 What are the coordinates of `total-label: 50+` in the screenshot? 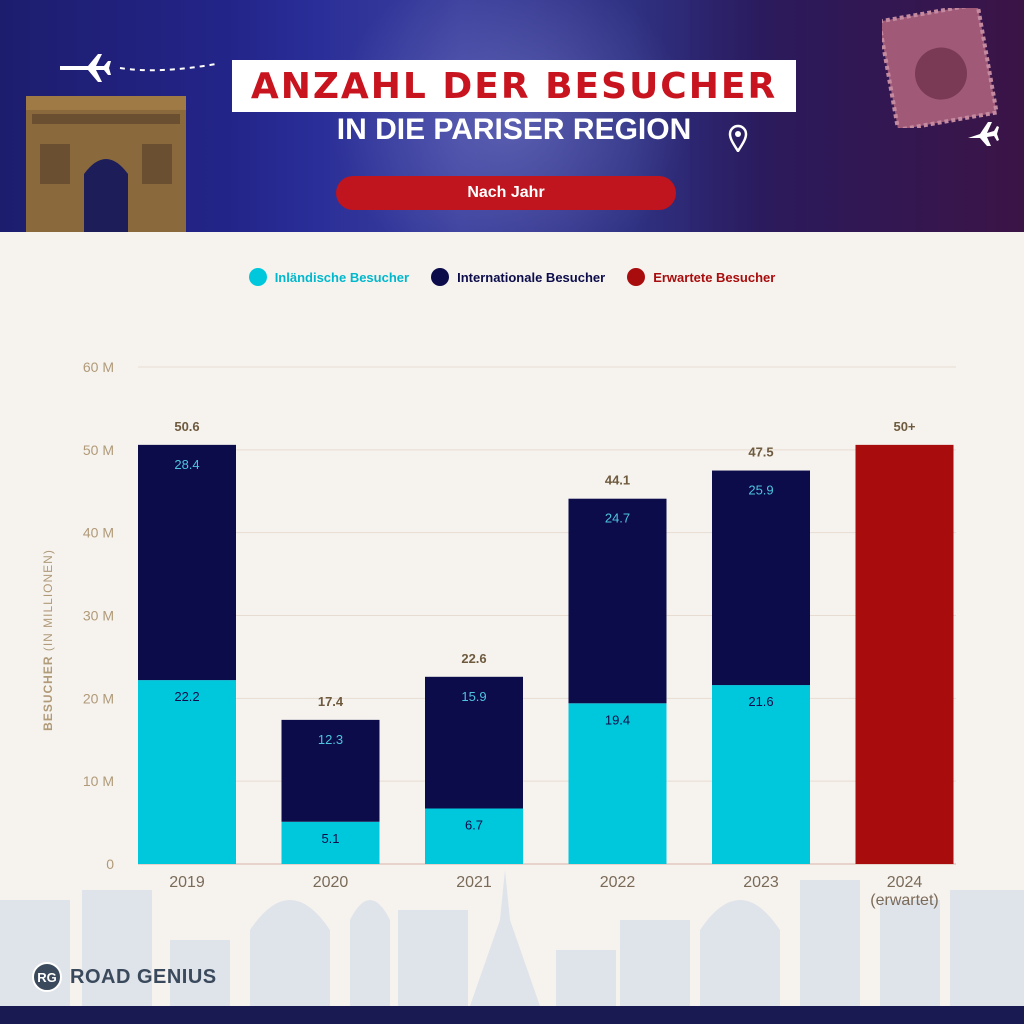 It's located at (904, 426).